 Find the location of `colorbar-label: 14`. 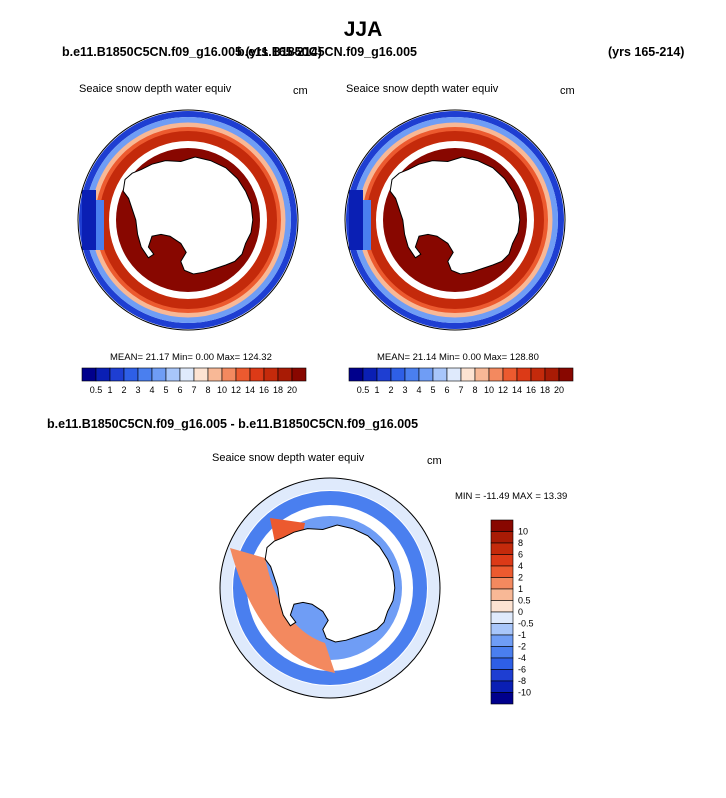

colorbar-label: 14 is located at coordinates (517, 390).